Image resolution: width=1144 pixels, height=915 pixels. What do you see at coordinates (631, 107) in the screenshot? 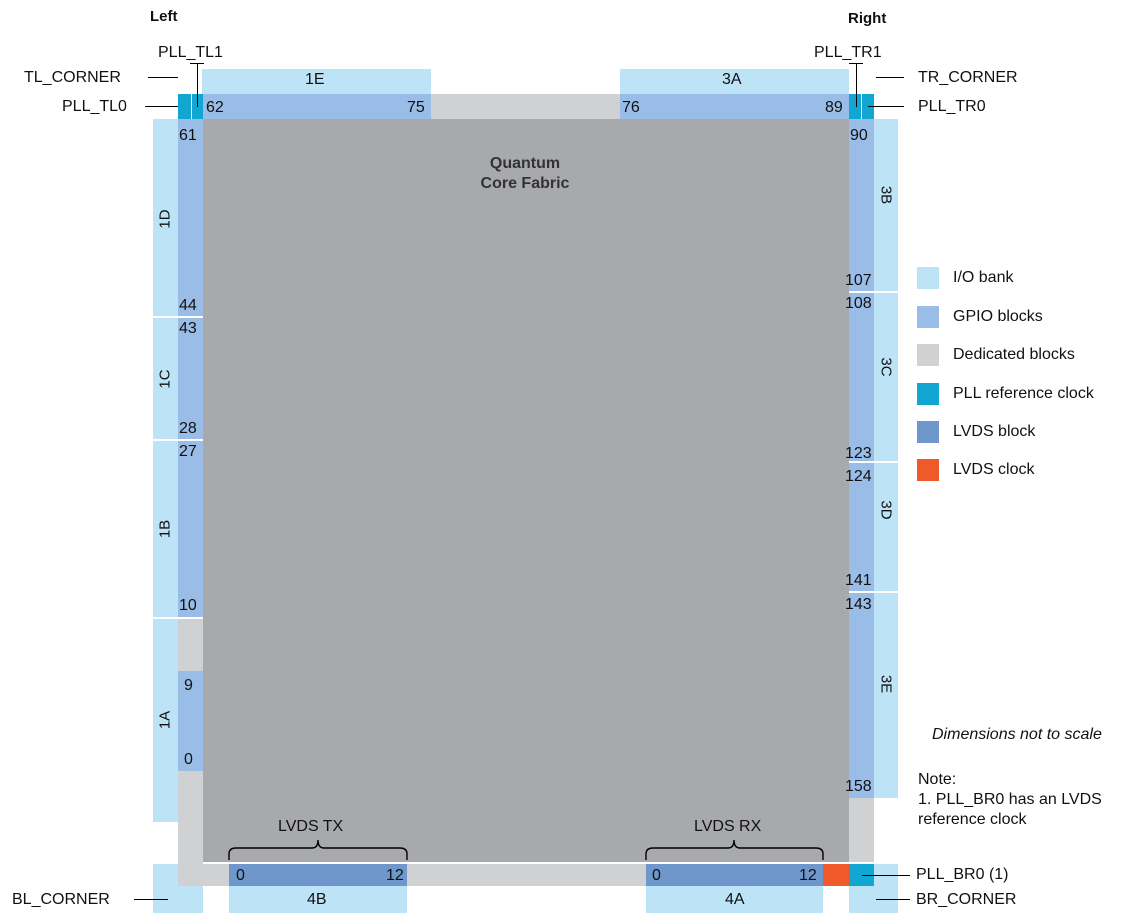
I see `gpio-num-76: 76` at bounding box center [631, 107].